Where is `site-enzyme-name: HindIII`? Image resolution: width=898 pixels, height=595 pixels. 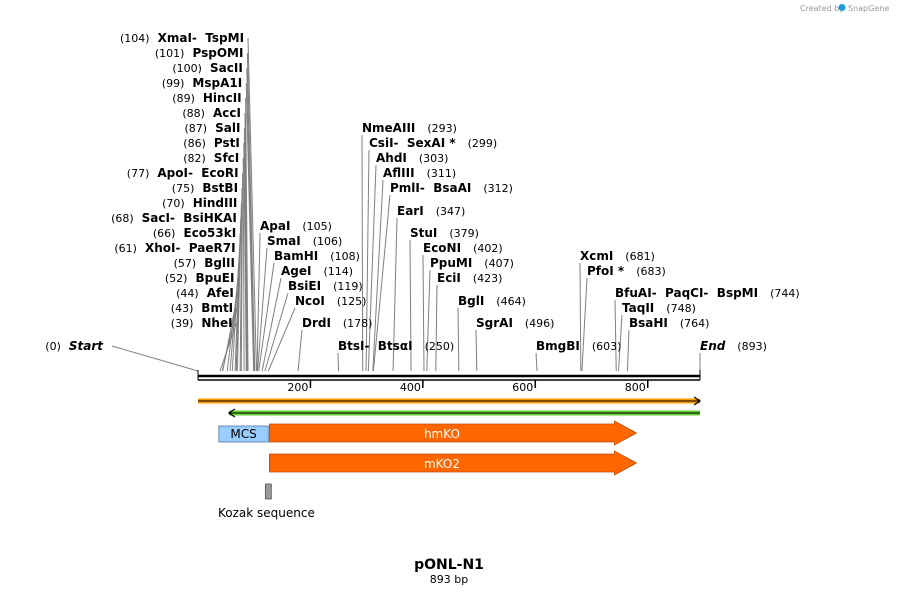
site-enzyme-name: HindIII is located at coordinates (215, 203).